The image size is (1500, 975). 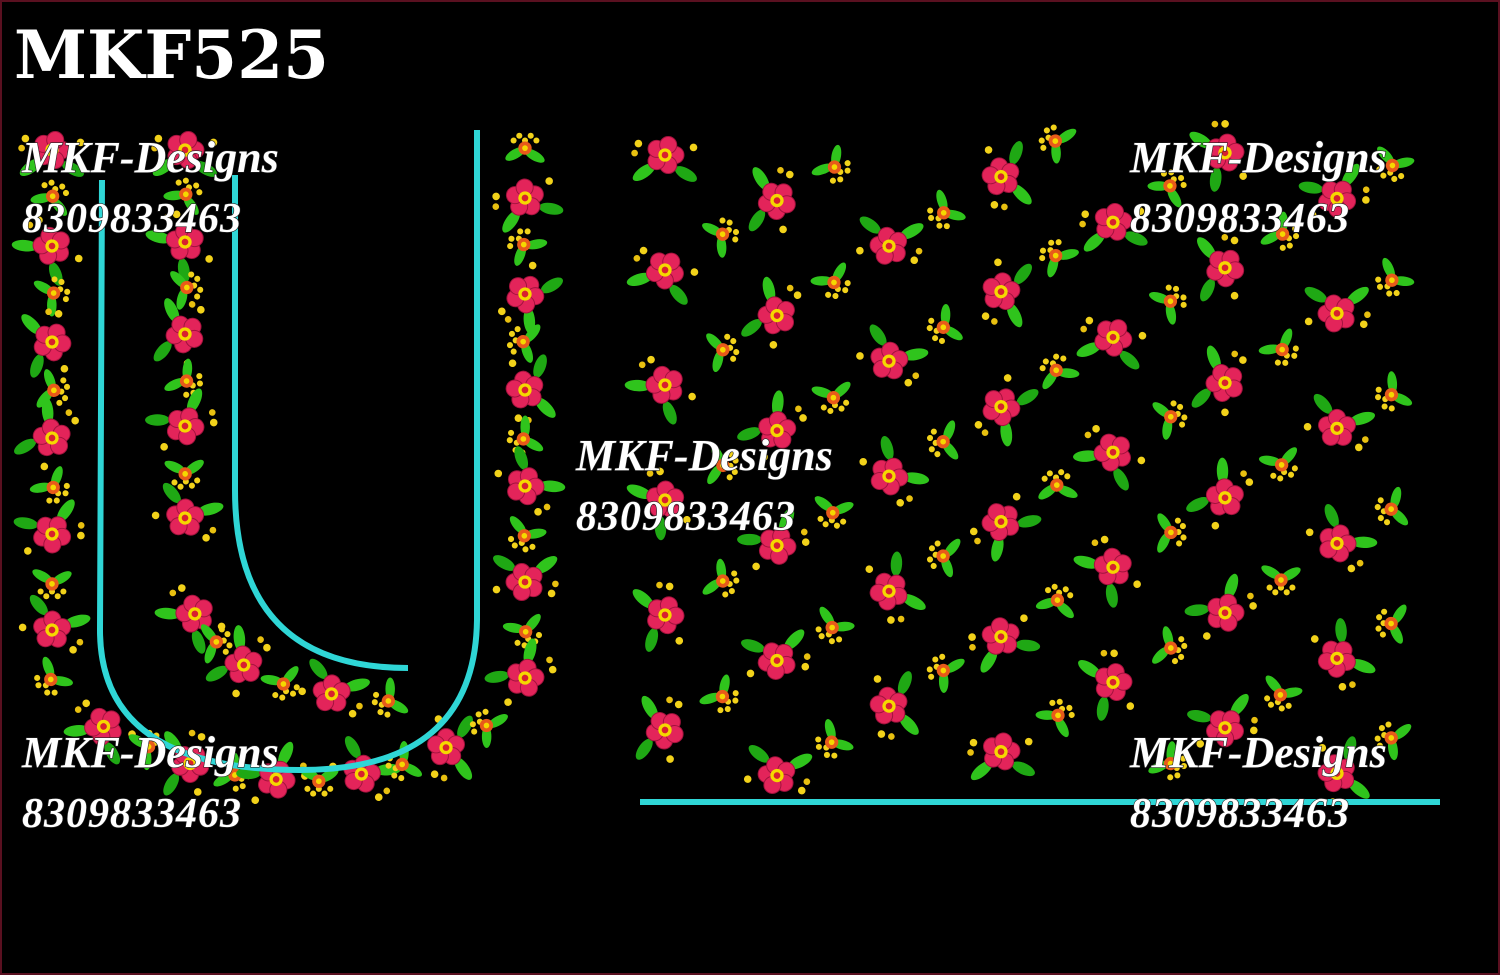 What do you see at coordinates (150, 752) in the screenshot?
I see `watermark-brand: MKF-Designs` at bounding box center [150, 752].